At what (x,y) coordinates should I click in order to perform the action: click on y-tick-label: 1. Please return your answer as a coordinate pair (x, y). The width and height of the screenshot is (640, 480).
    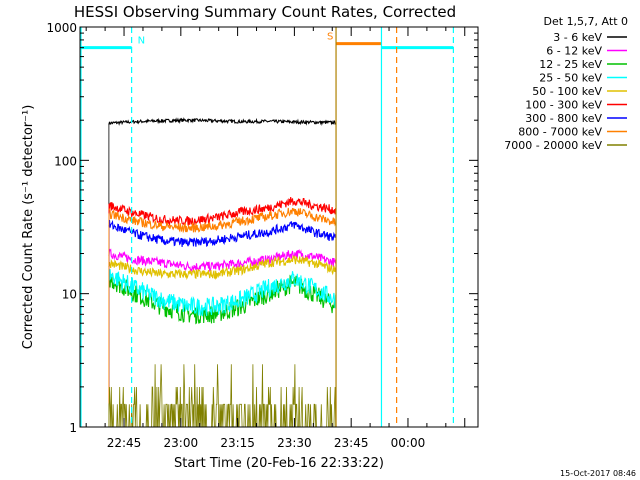
    Looking at the image, I should click on (73, 428).